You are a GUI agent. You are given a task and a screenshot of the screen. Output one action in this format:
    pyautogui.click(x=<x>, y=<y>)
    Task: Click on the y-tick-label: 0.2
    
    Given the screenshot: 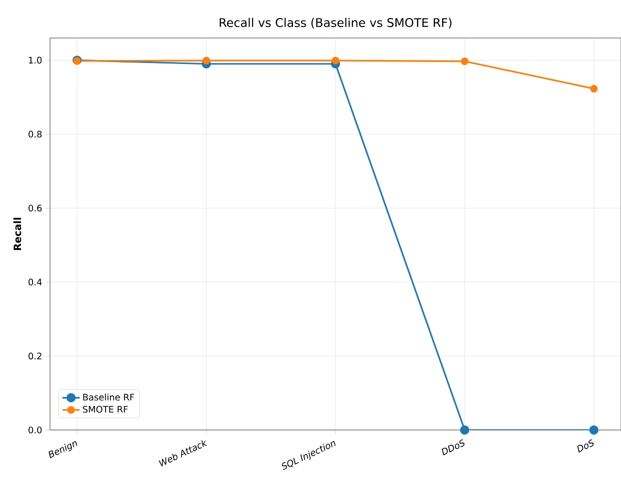 What is the action you would take?
    pyautogui.click(x=35, y=356)
    